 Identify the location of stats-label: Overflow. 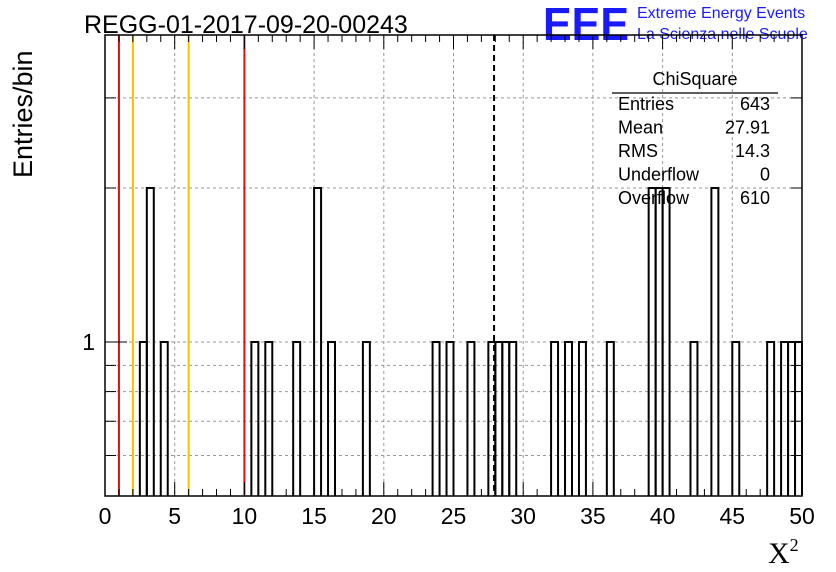
(654, 198).